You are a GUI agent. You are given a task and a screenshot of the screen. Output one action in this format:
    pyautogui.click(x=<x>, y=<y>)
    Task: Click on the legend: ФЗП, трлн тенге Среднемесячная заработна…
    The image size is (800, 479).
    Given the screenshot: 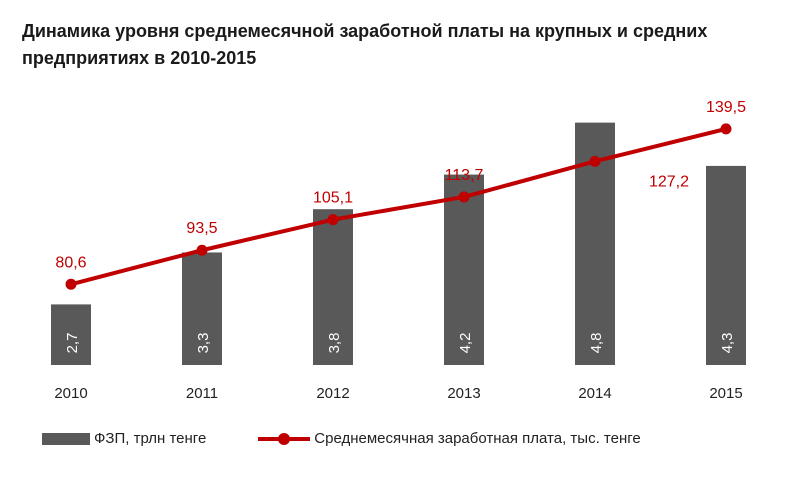 What is the action you would take?
    pyautogui.click(x=367, y=438)
    